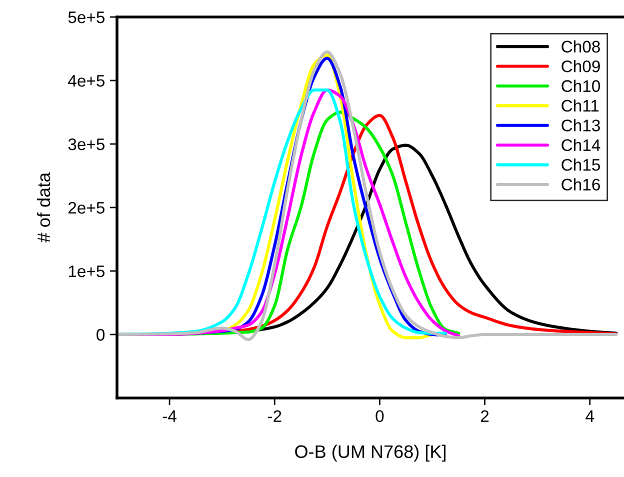 The image size is (624, 477). I want to click on x-tick-label: 0, so click(380, 416).